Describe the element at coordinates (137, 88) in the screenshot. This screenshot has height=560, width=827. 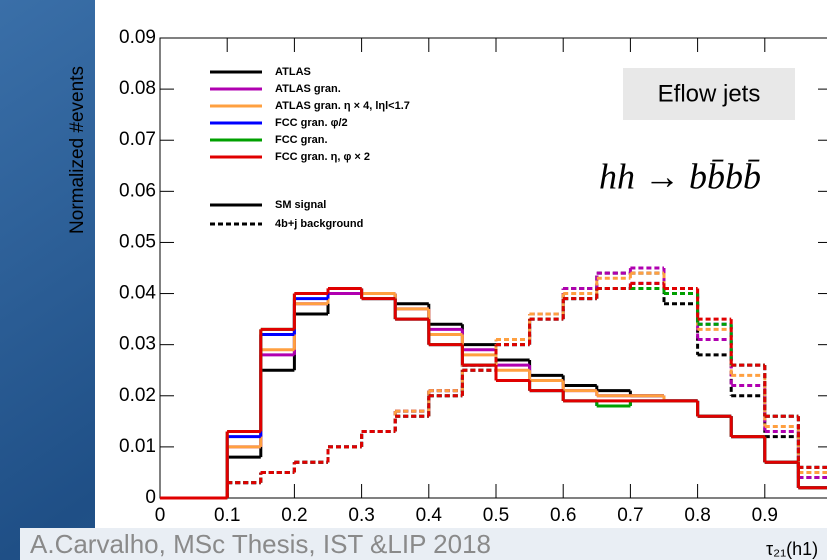
I see `y-tick-label: 0.08` at that location.